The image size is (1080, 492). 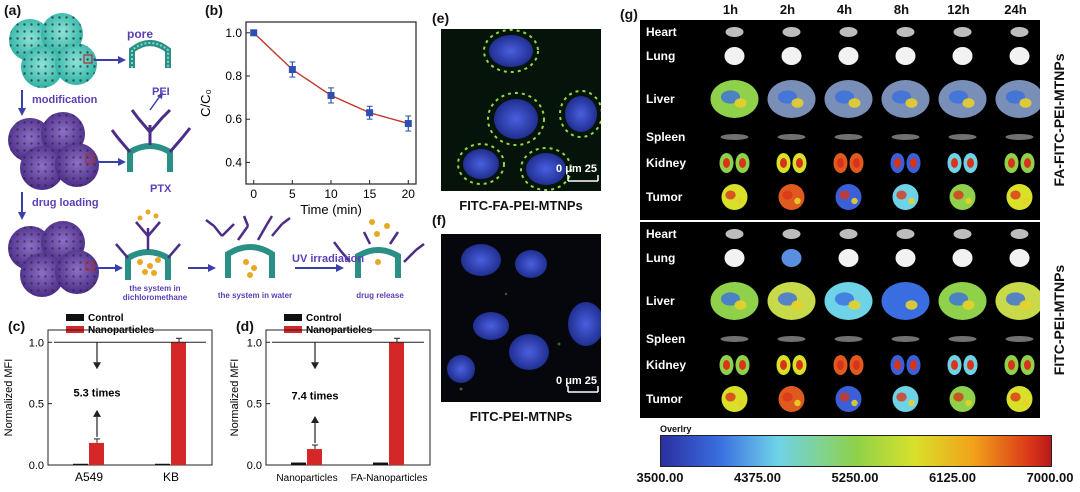 I want to click on legend-label: Control, so click(x=106, y=318).